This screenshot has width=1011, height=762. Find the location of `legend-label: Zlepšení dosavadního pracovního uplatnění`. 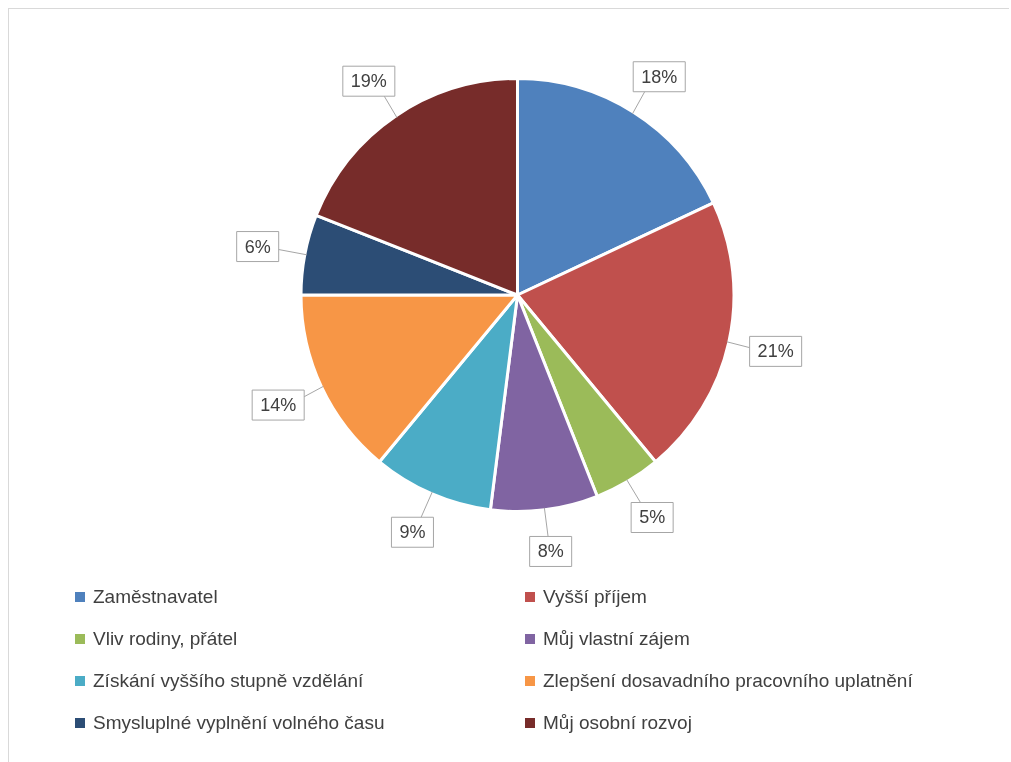

legend-label: Zlepšení dosavadního pracovního uplatnění is located at coordinates (728, 681).